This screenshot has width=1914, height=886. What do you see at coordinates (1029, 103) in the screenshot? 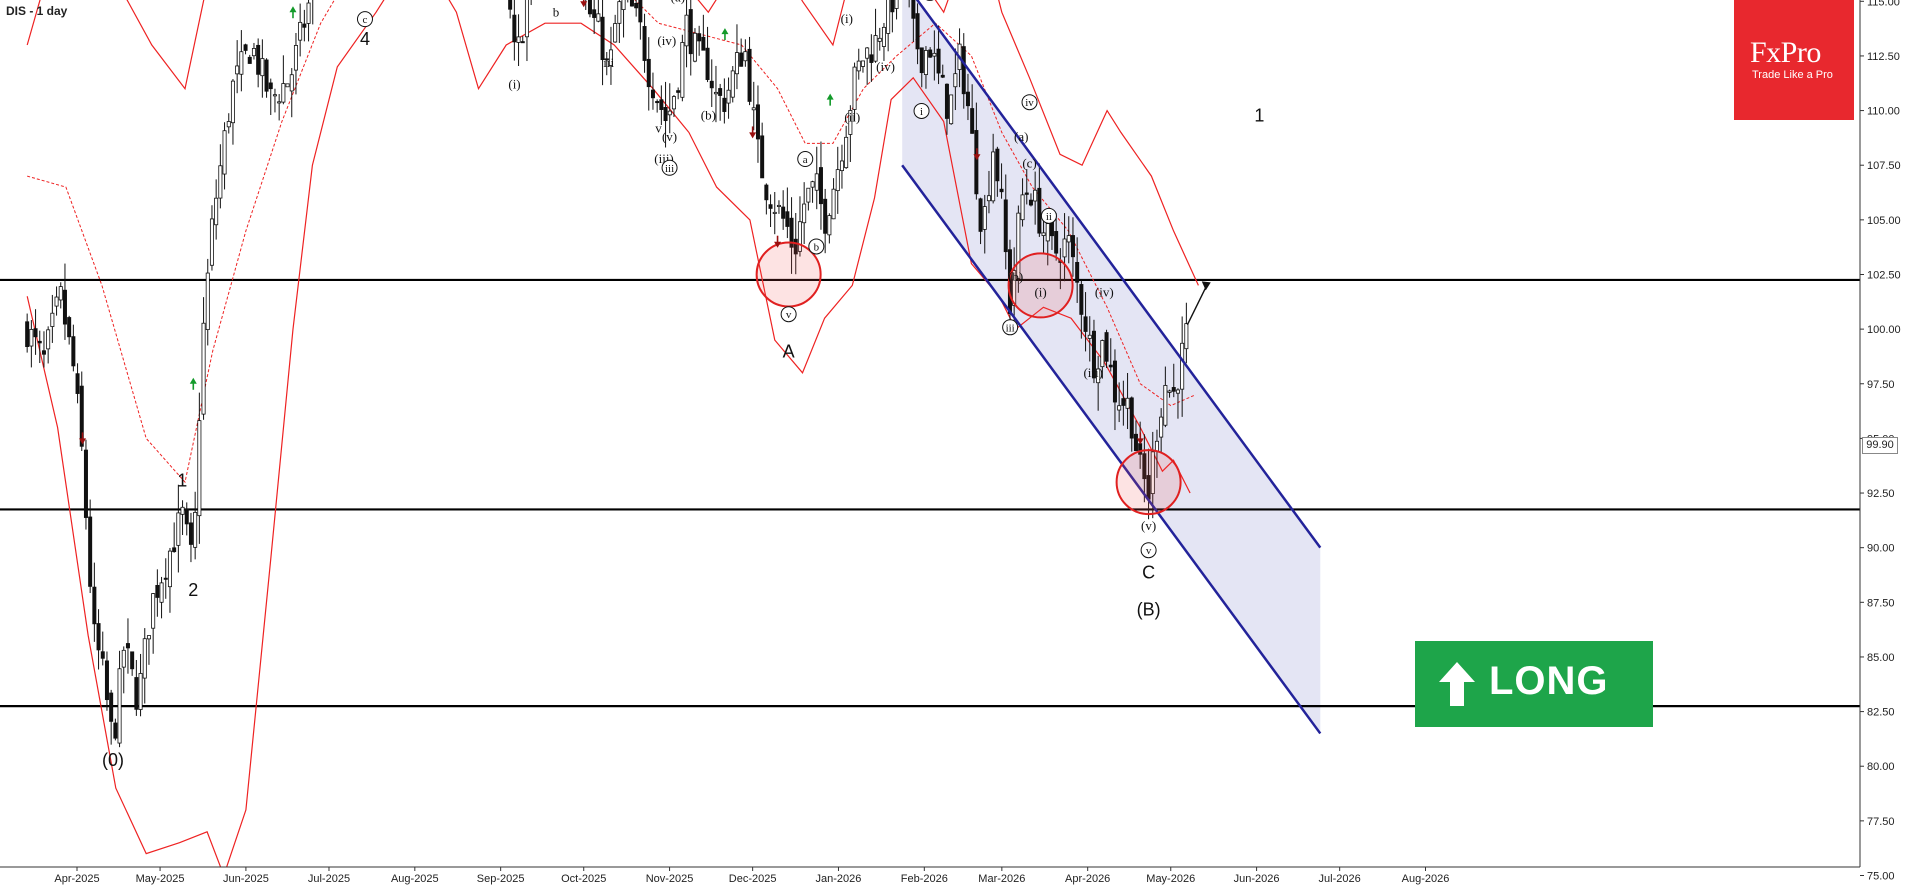
I see `wave-label: iv` at bounding box center [1029, 103].